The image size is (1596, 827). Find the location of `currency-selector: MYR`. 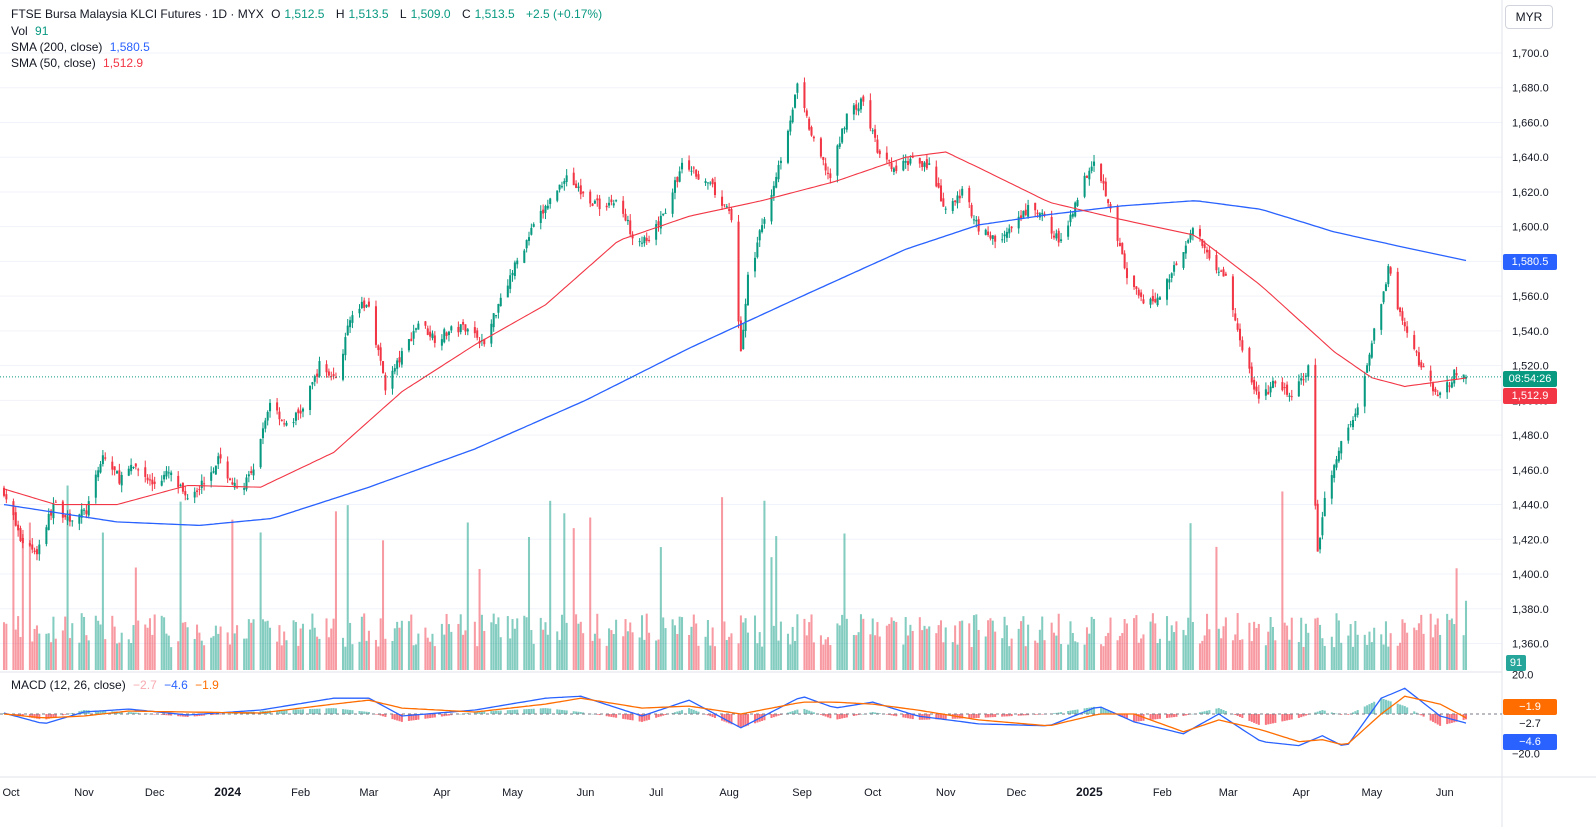

currency-selector: MYR is located at coordinates (1529, 17).